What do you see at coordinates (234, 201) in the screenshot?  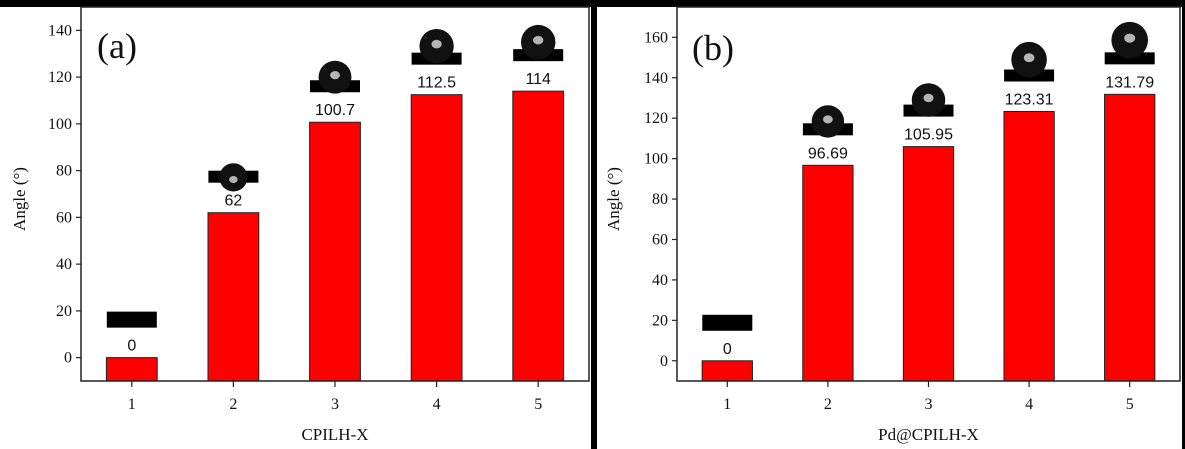 I see `data-label: 62` at bounding box center [234, 201].